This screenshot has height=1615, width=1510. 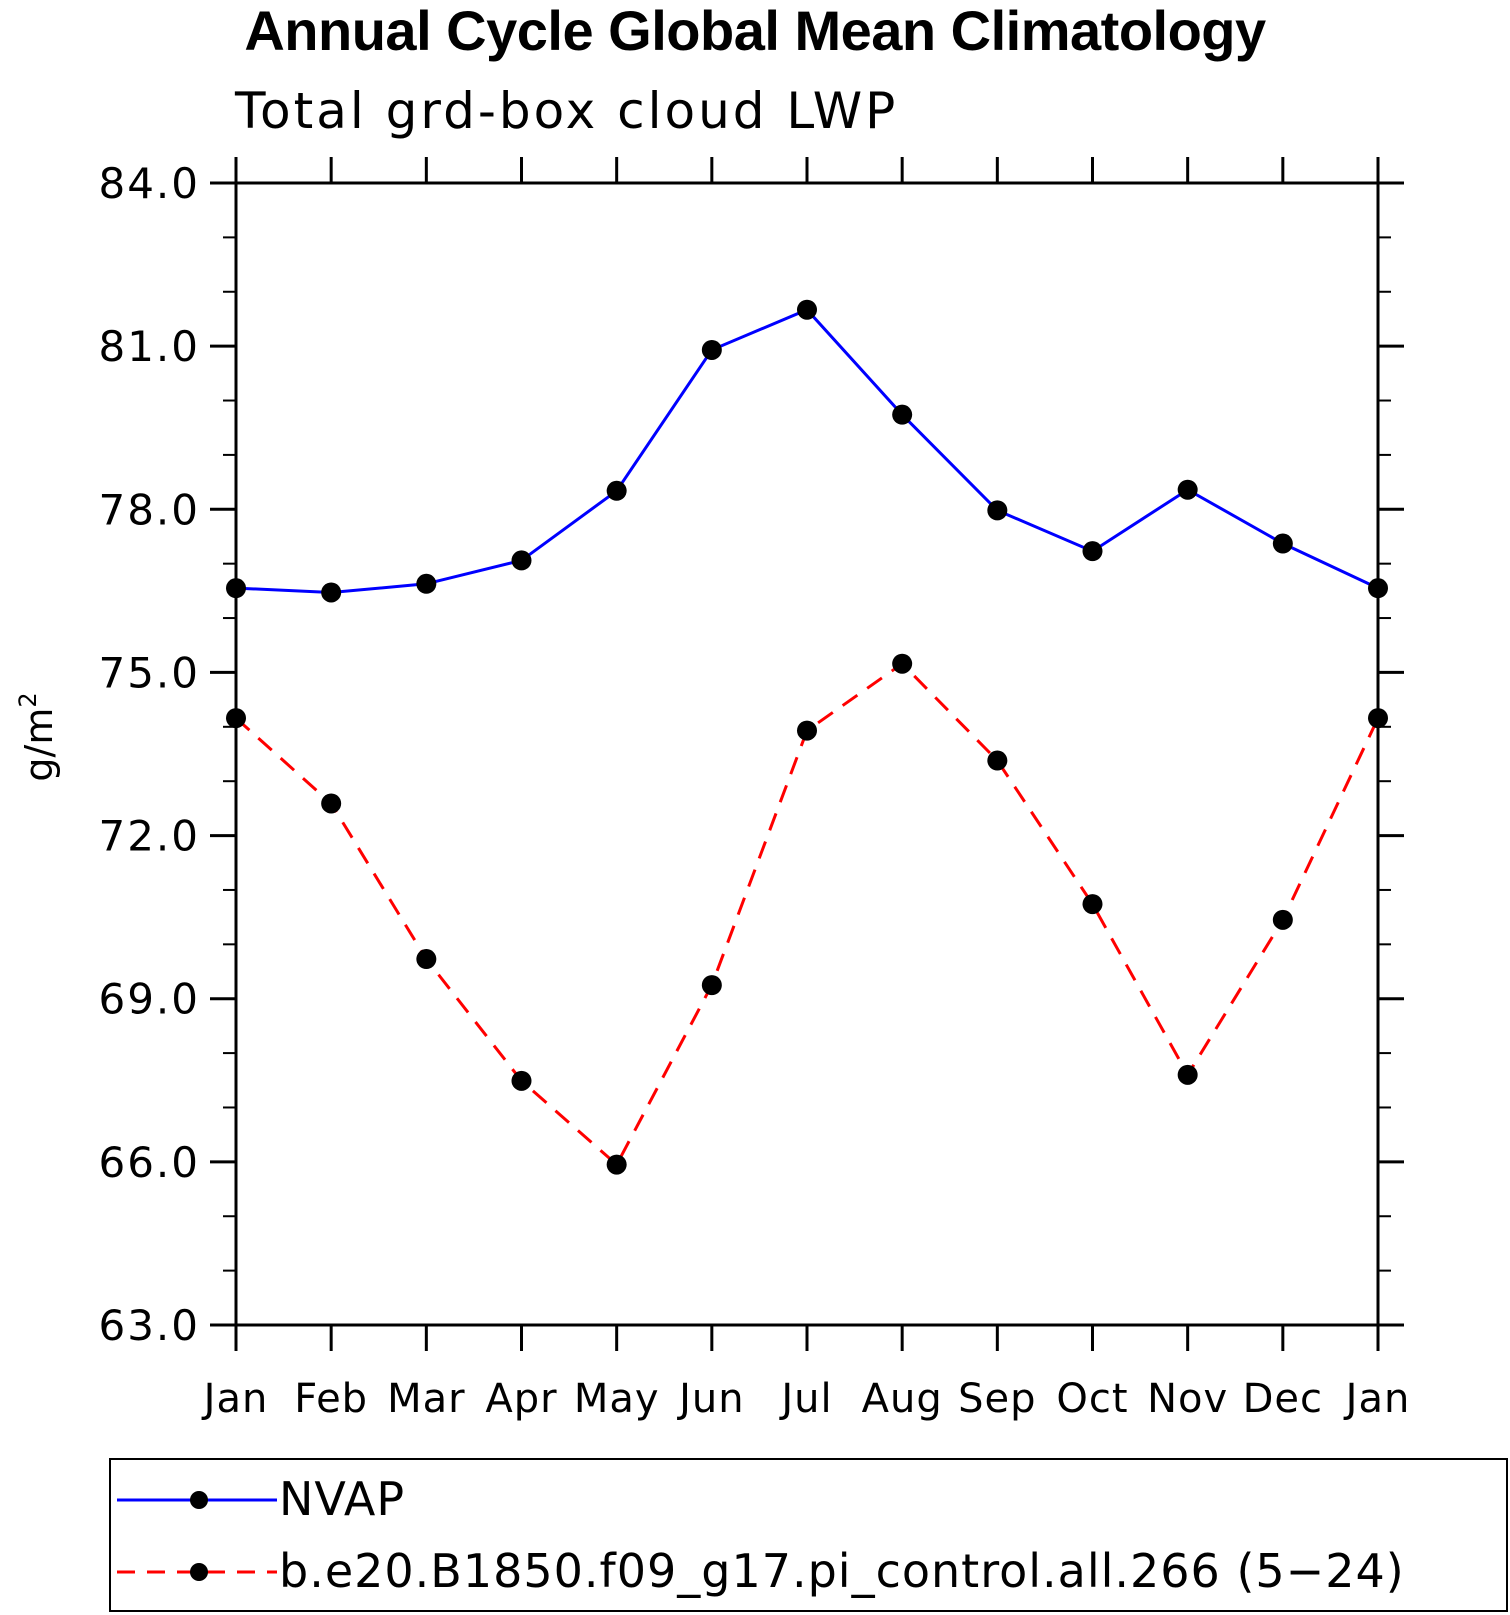 What do you see at coordinates (617, 1399) in the screenshot?
I see `x-tick-label: May` at bounding box center [617, 1399].